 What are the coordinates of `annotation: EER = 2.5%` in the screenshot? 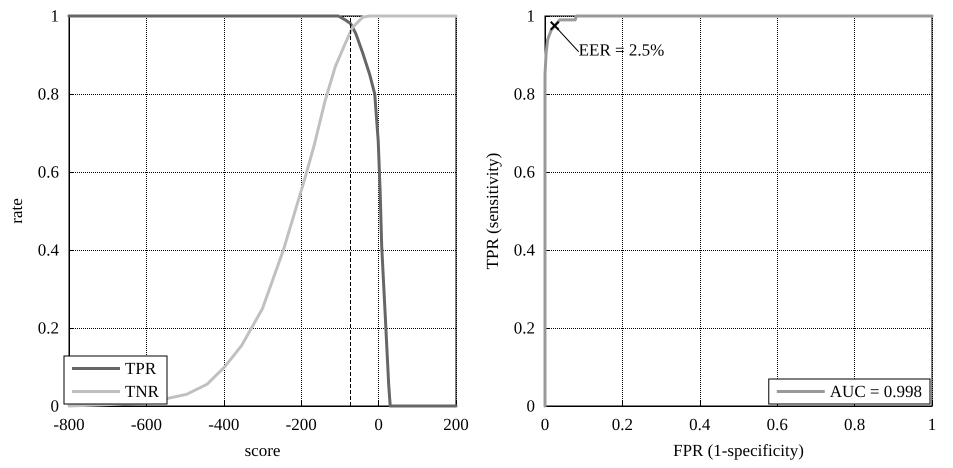 It's located at (621, 50).